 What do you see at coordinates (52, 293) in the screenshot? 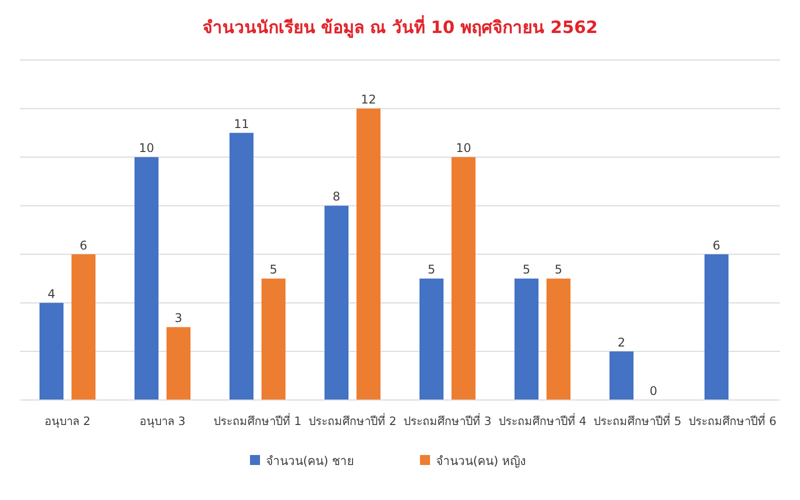
I see `data-label: 4` at bounding box center [52, 293].